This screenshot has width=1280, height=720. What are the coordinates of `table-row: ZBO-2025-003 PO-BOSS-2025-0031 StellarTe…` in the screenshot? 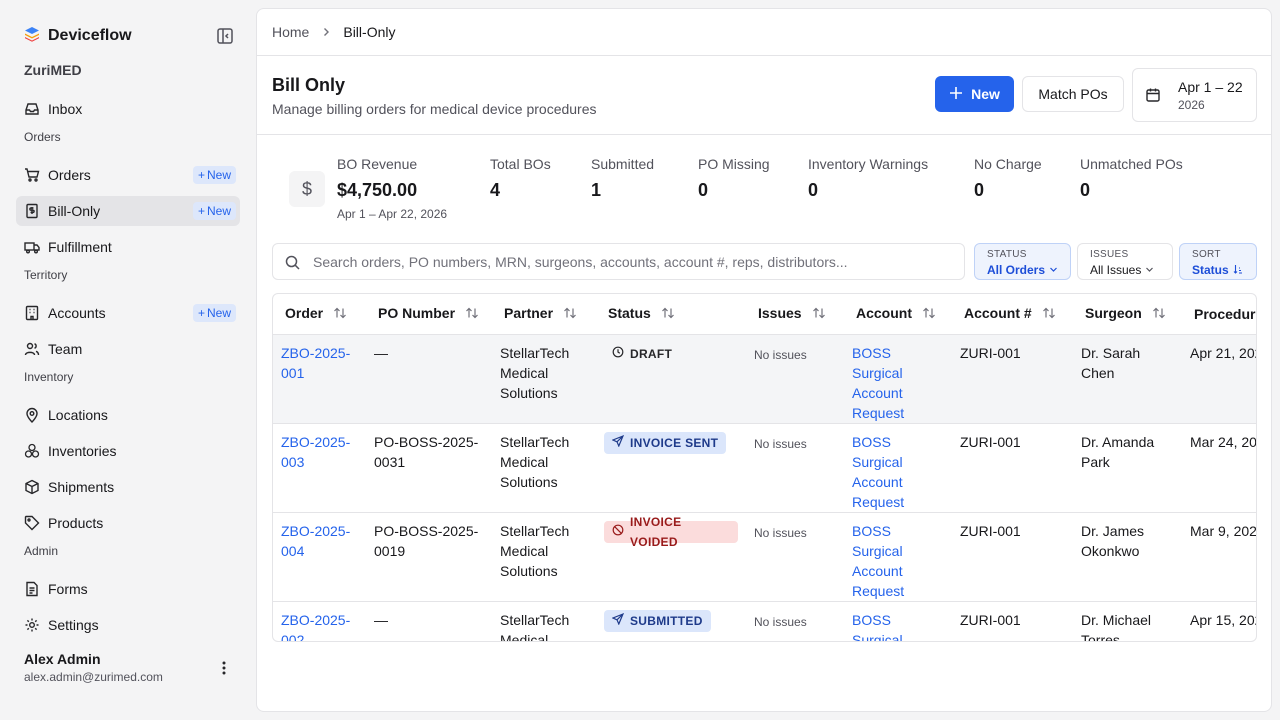 It's located at (764, 468).